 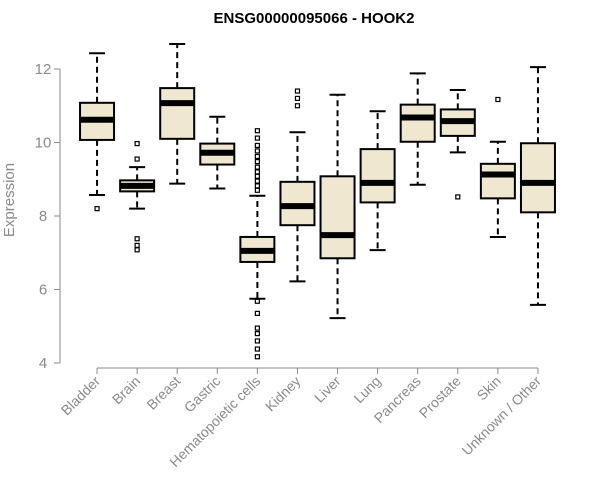 I want to click on y-tick-label: 6, so click(x=43, y=290).